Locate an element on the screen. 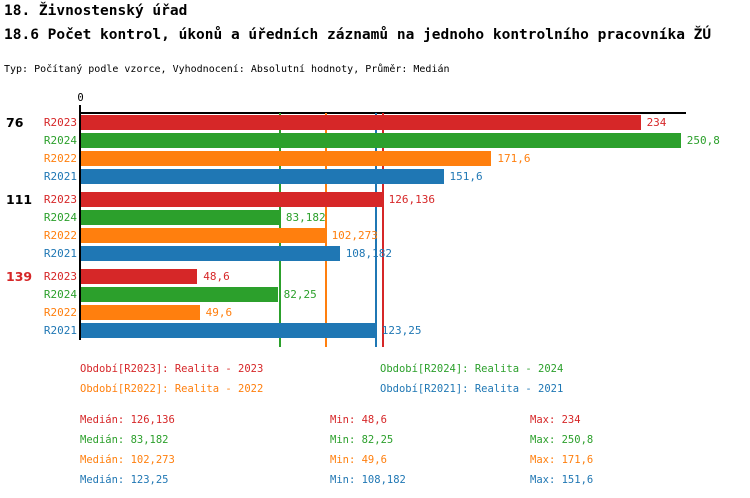 This screenshot has width=750, height=498. bar-111-R2024 is located at coordinates (180, 217).